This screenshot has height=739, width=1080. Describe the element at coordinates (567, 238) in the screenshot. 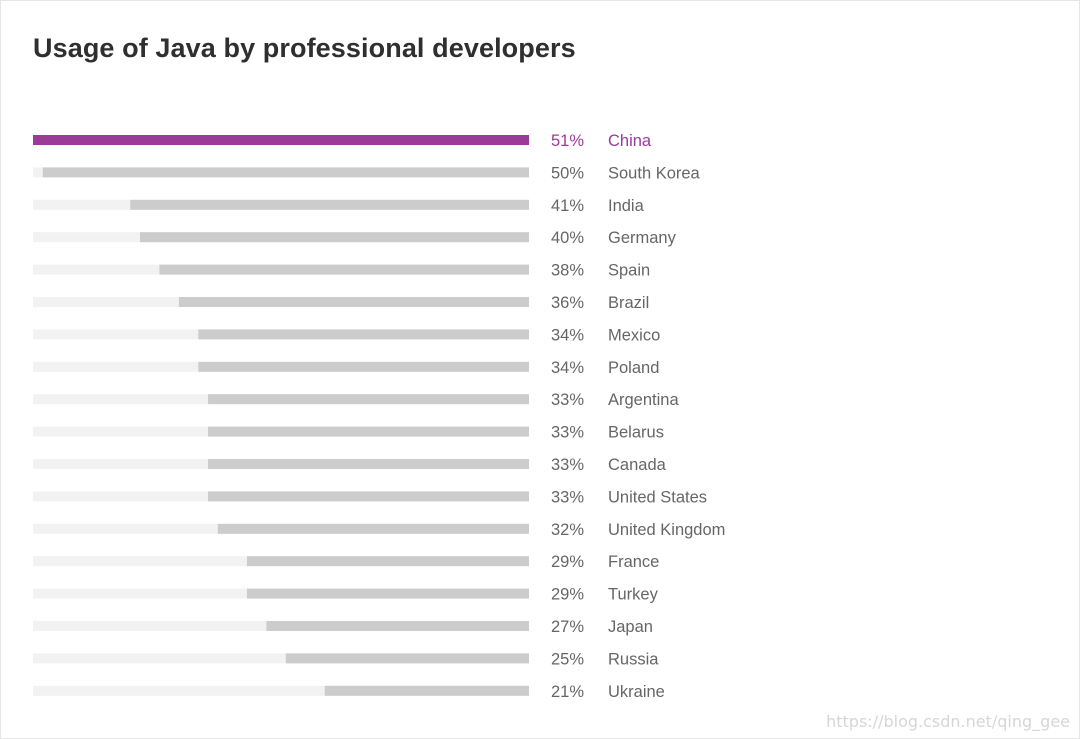

I see `value-label: 40%` at that location.